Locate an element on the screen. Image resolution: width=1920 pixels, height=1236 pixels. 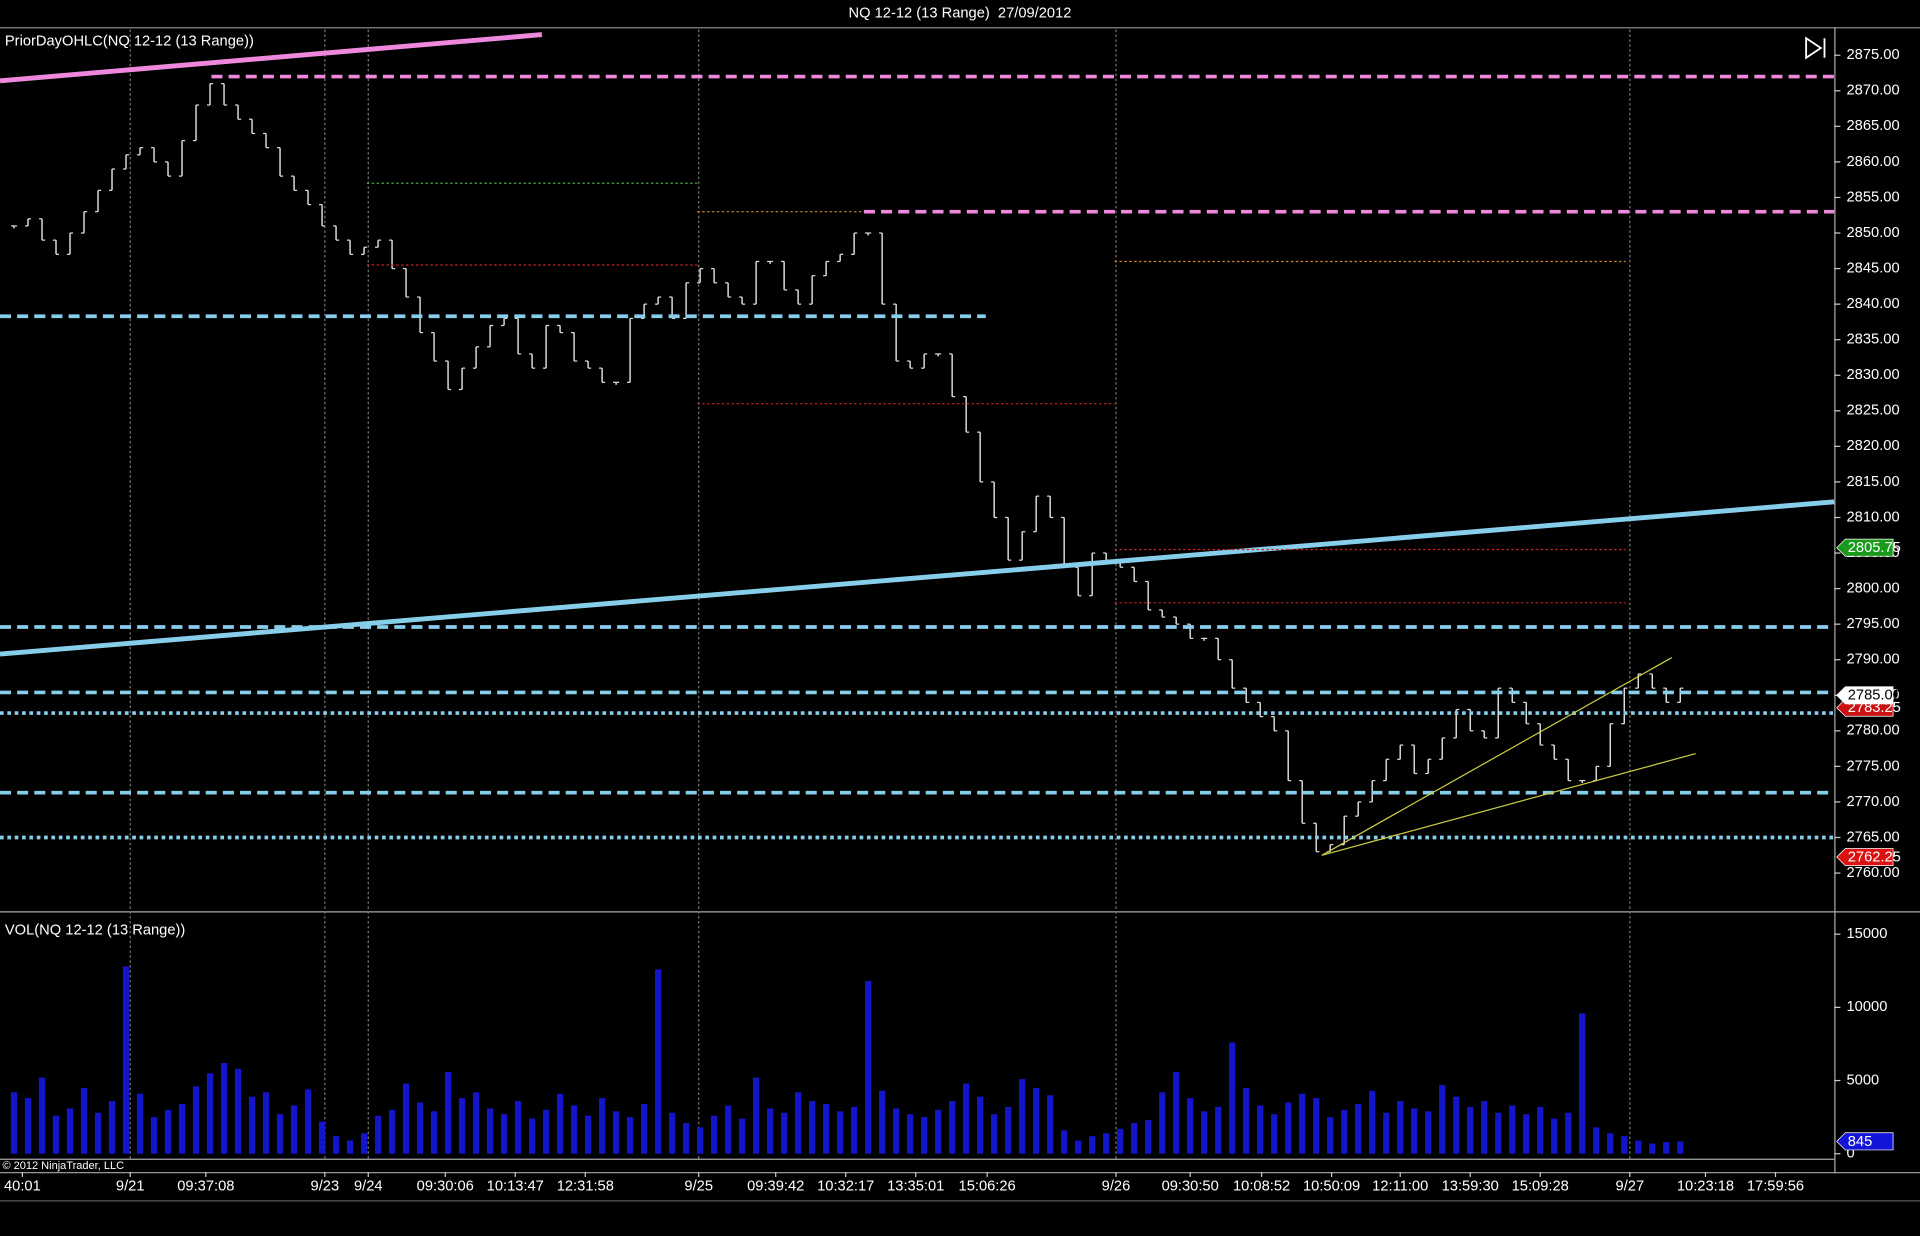
x-tick-label: 9/21 is located at coordinates (130, 1187).